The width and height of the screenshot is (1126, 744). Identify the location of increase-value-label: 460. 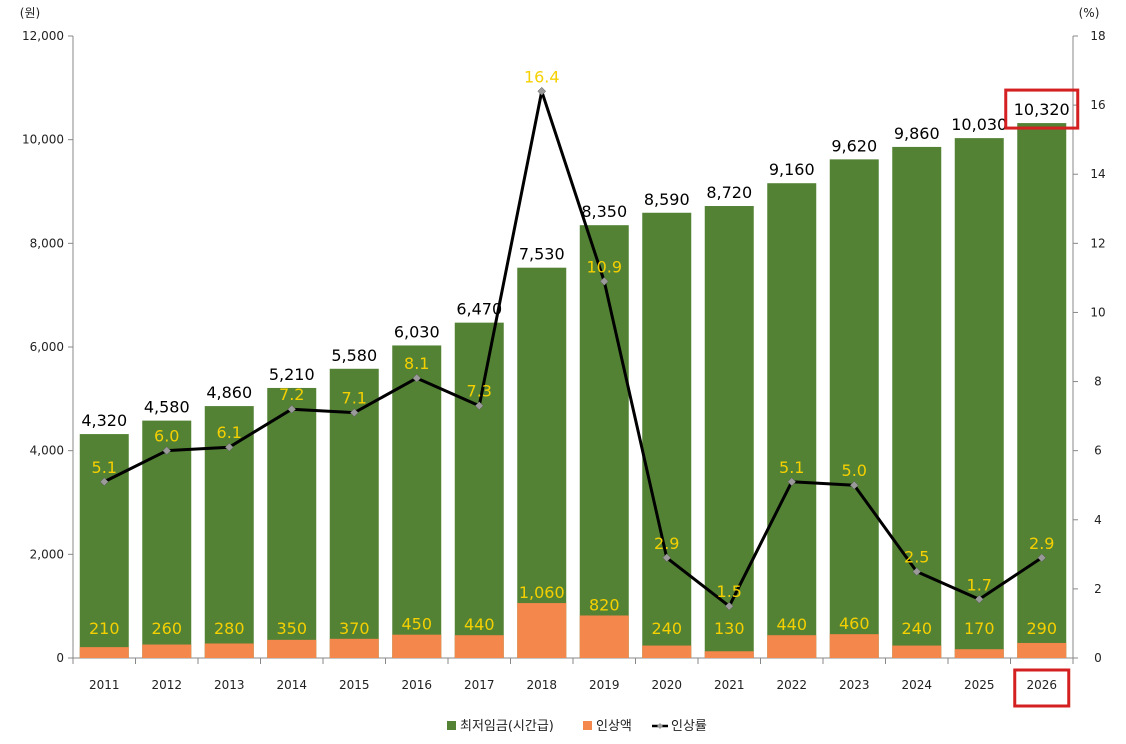
(854, 623).